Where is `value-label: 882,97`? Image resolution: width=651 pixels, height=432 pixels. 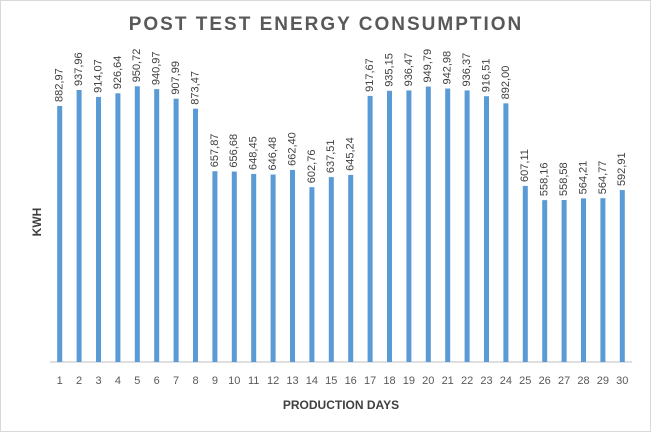 value-label: 882,97 is located at coordinates (60, 85).